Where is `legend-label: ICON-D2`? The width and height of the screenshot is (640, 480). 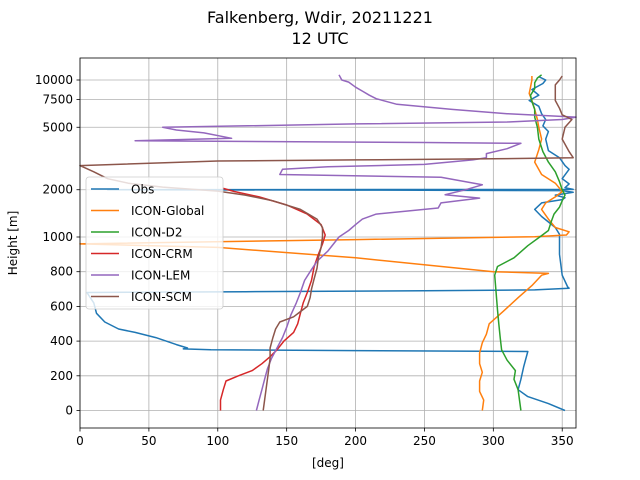
legend-label: ICON-D2 is located at coordinates (157, 233).